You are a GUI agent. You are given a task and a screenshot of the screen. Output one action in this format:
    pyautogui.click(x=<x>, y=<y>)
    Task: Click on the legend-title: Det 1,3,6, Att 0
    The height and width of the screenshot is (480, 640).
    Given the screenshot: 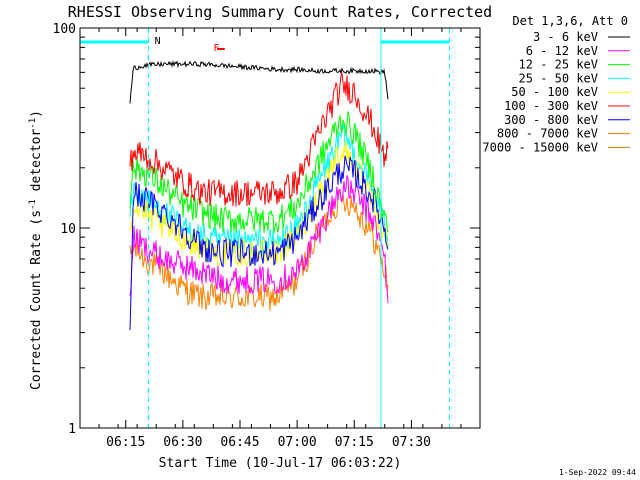 What is the action you would take?
    pyautogui.click(x=570, y=21)
    